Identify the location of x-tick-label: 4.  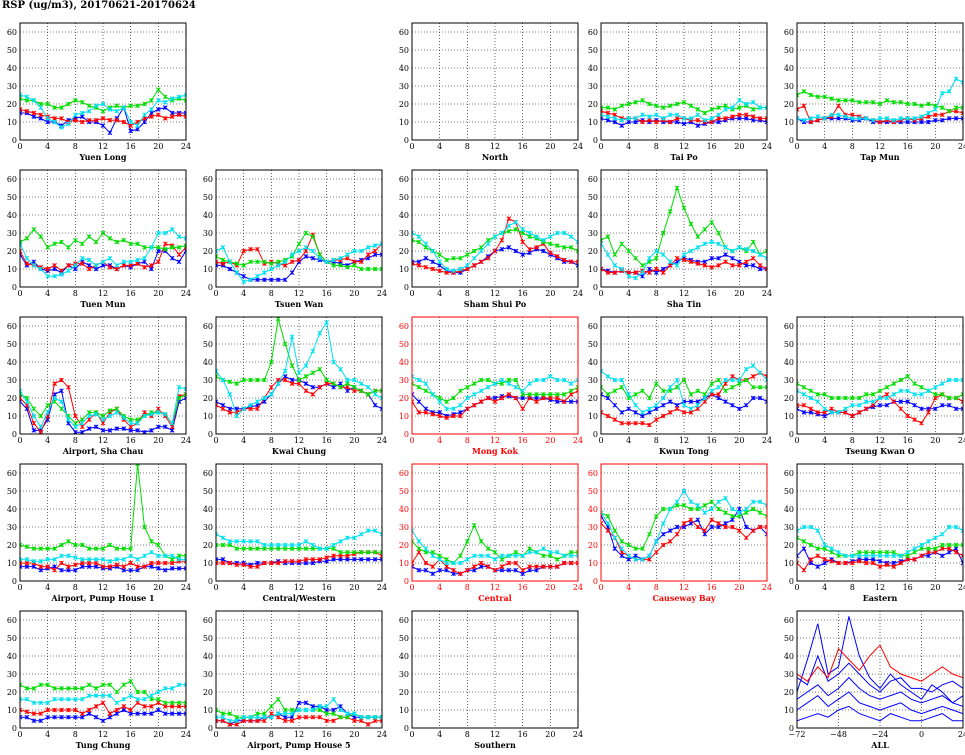
(243, 587).